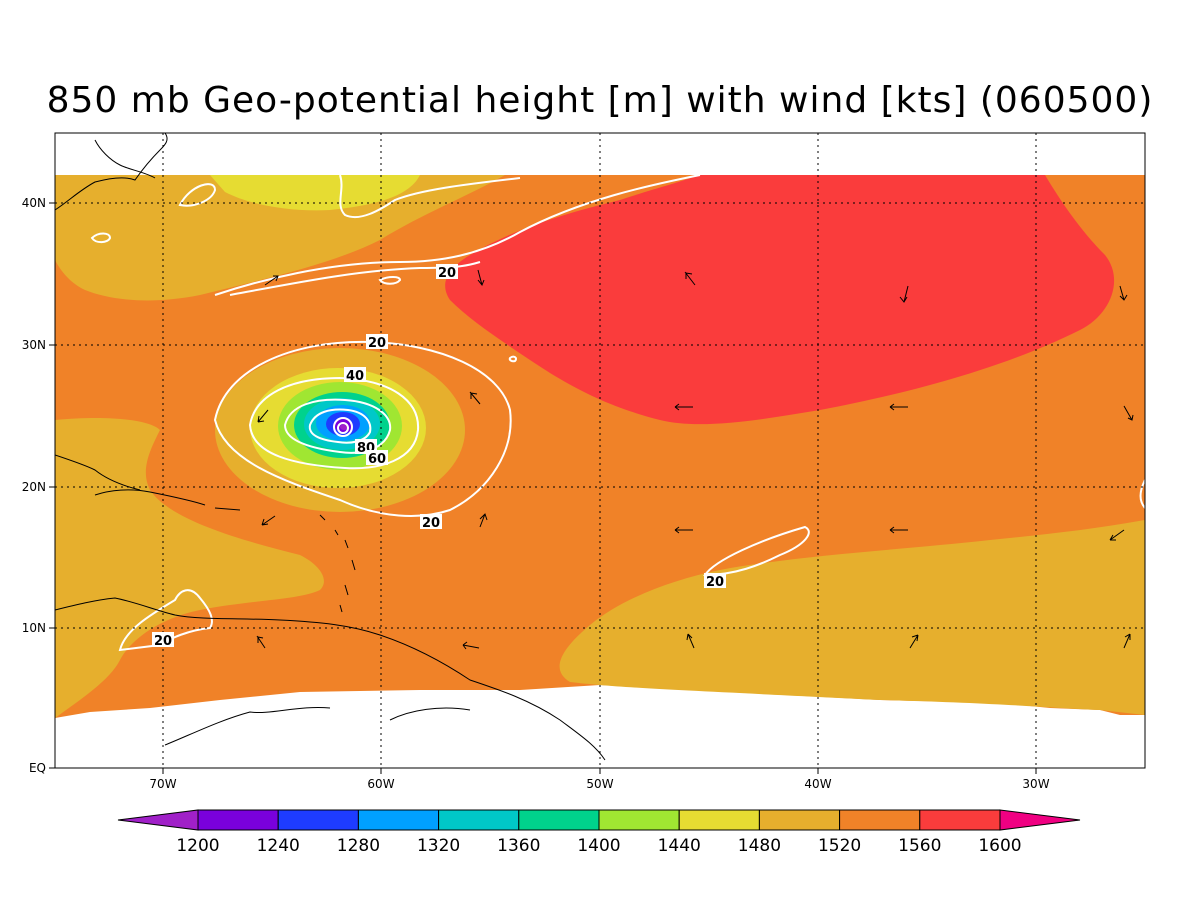 The image size is (1200, 900). I want to click on coast-hispaniola, so click(150, 497).